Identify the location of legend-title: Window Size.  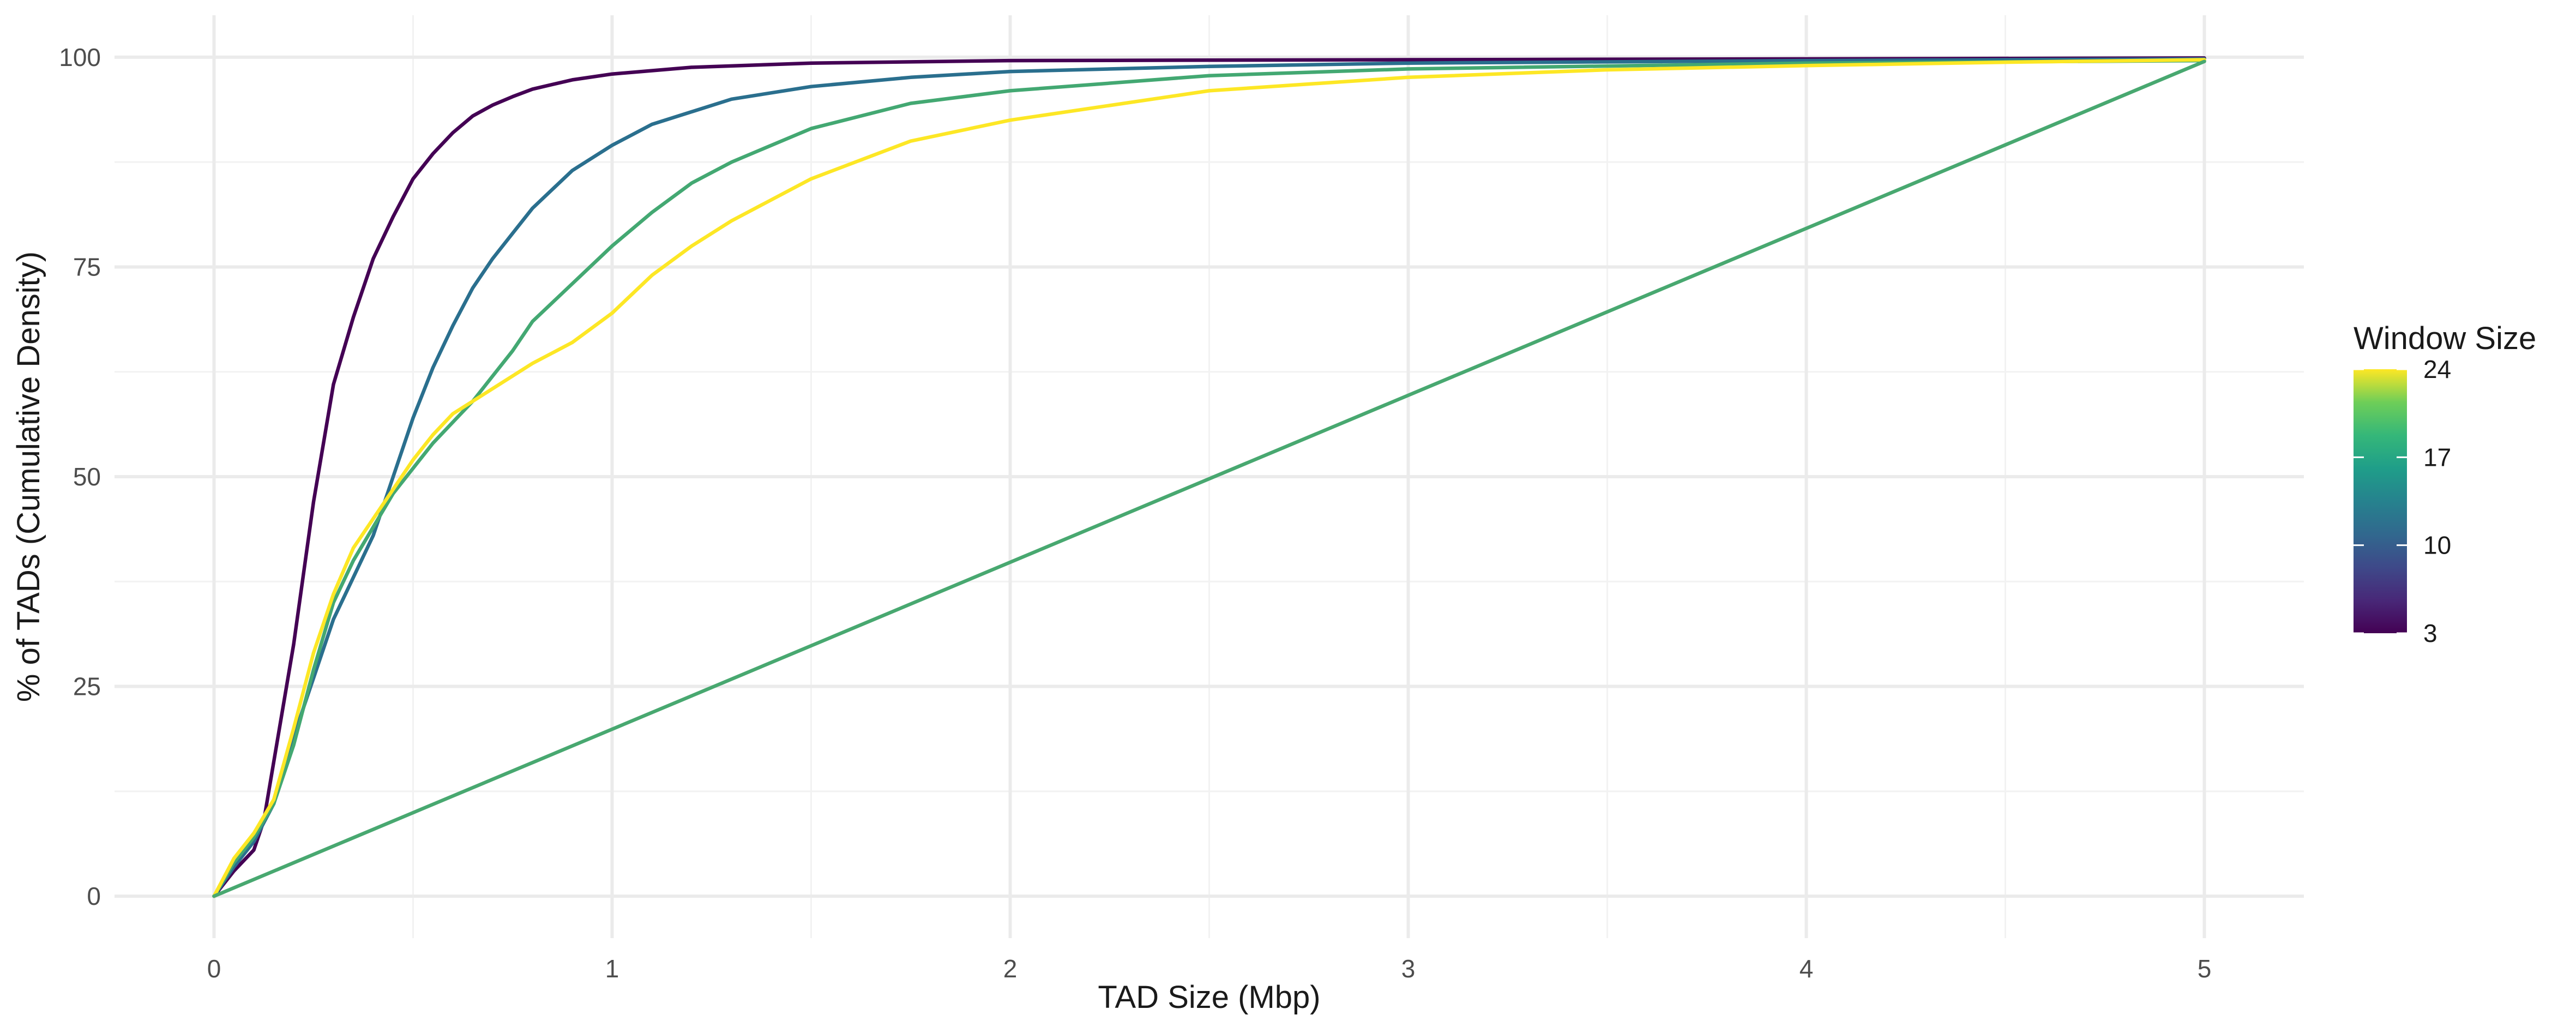
(2445, 338).